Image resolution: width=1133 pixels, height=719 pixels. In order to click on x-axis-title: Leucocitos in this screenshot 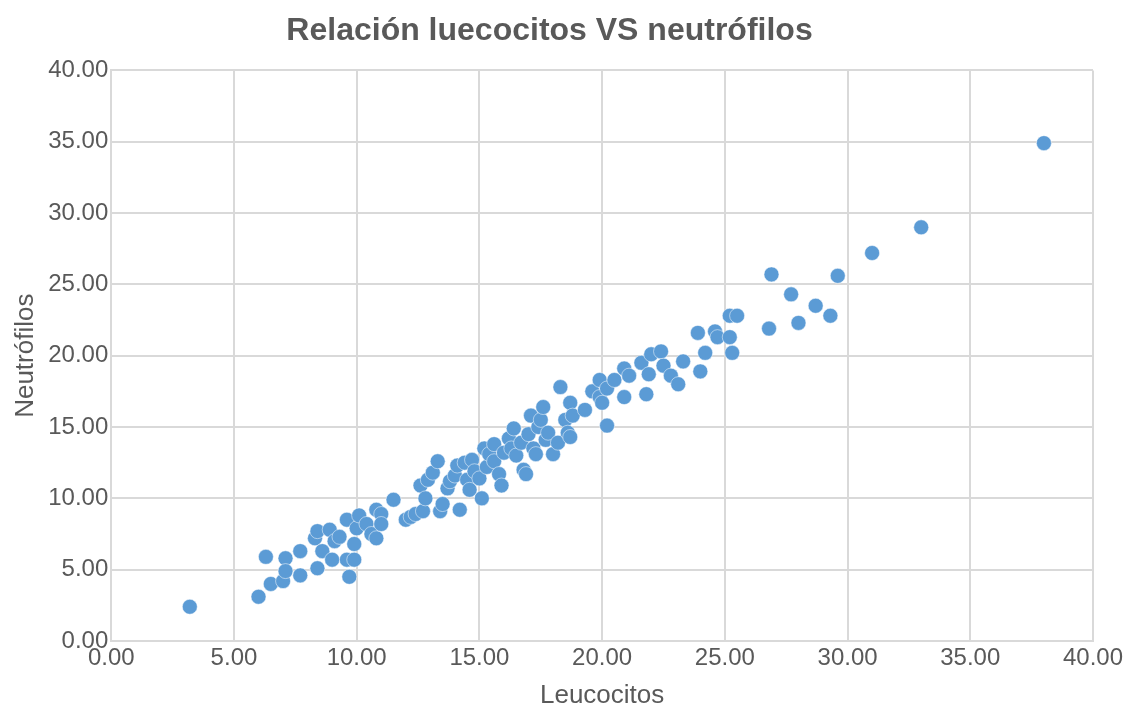, I will do `click(602, 693)`.